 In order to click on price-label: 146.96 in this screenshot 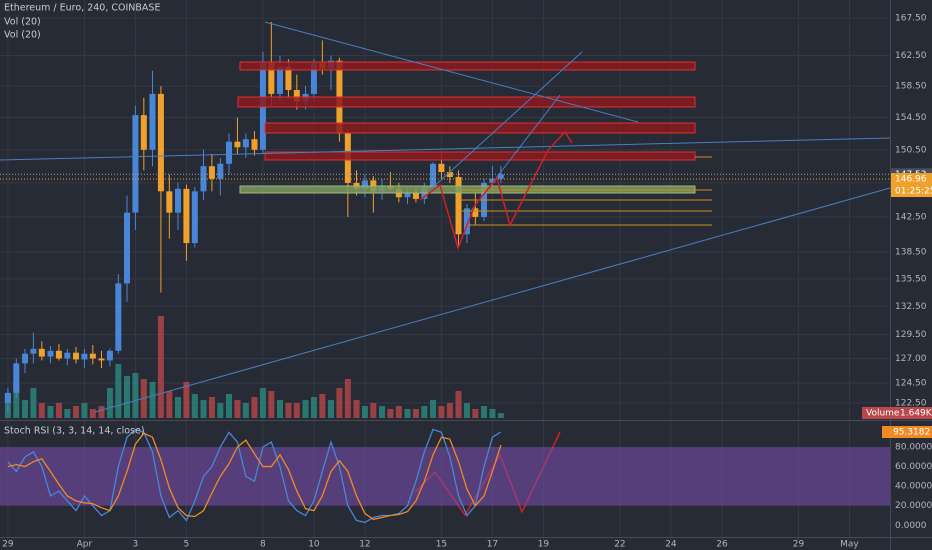, I will do `click(911, 180)`.